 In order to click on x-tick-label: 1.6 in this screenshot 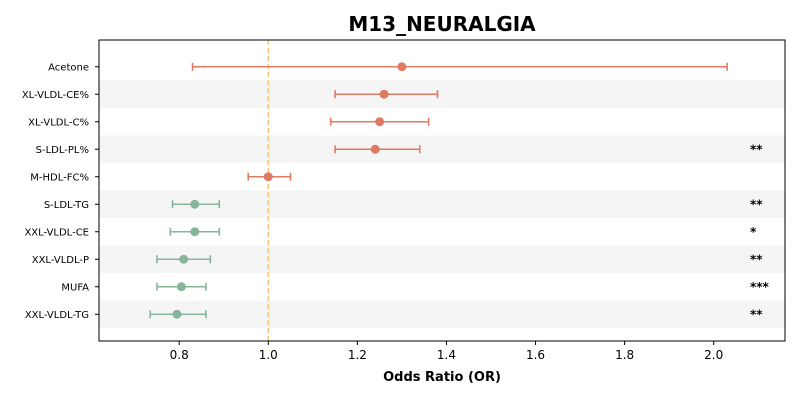, I will do `click(535, 355)`.